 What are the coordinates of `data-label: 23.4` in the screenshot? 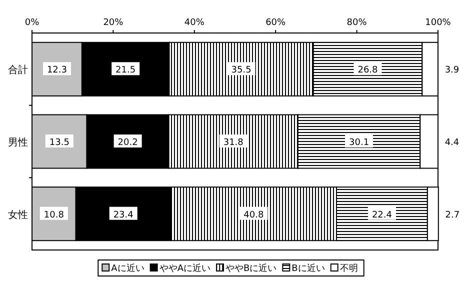 It's located at (123, 215).